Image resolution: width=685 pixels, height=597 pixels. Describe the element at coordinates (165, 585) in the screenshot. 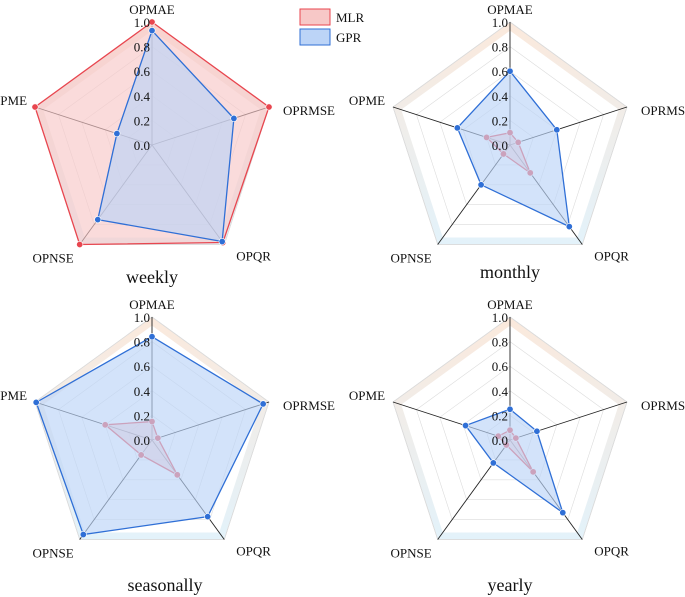

I see `panel-title: seasonally` at that location.